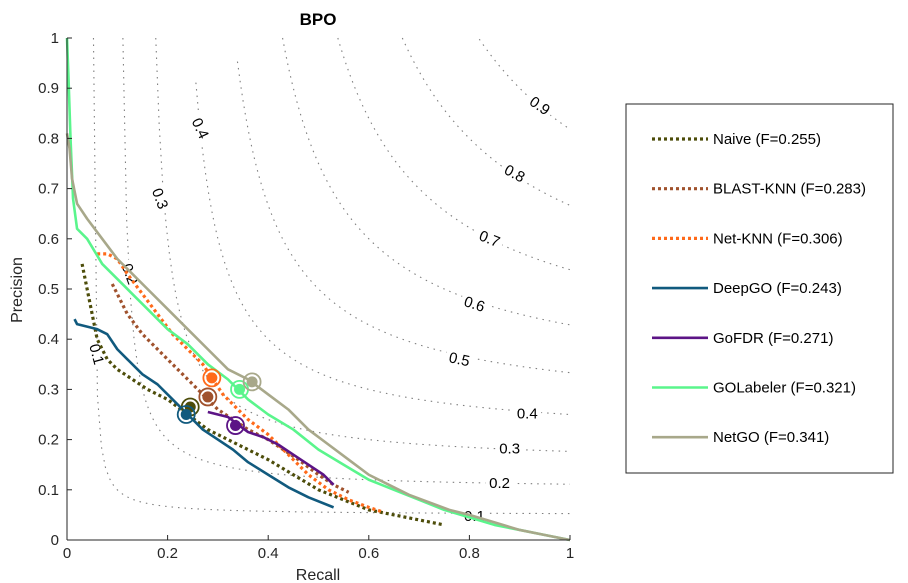 Image resolution: width=908 pixels, height=583 pixels. I want to click on legend-entry-6: GOLabeler (F=0.321), so click(784, 388).